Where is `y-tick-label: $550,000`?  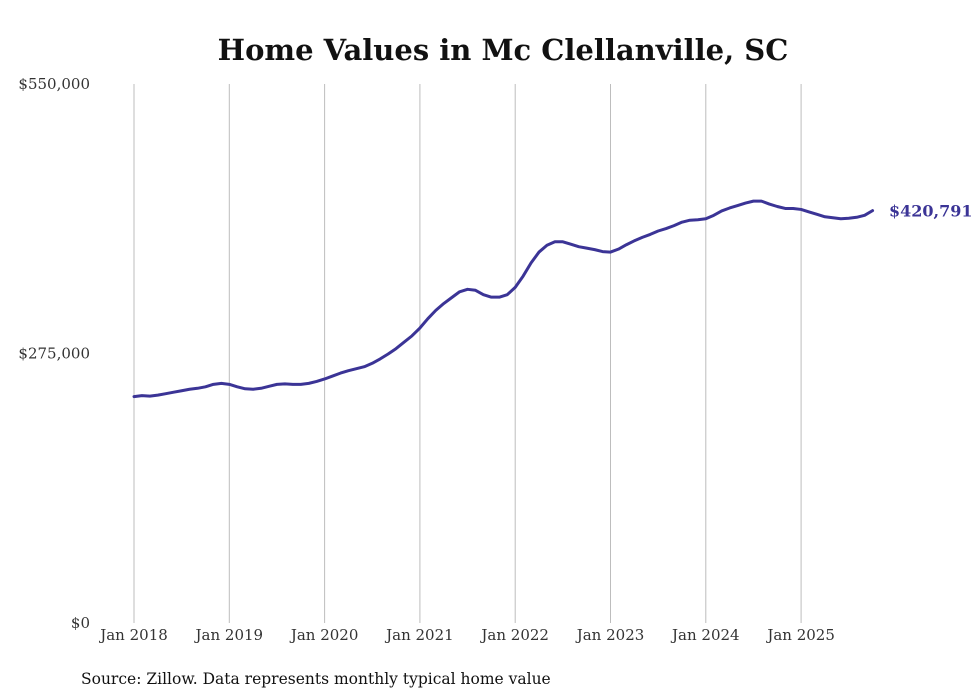
y-tick-label: $550,000 is located at coordinates (54, 84).